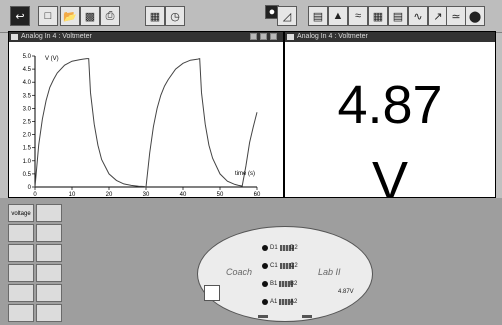 Image resolution: width=502 pixels, height=325 pixels. What do you see at coordinates (294, 266) in the screenshot?
I see `port-c2: C2` at bounding box center [294, 266].